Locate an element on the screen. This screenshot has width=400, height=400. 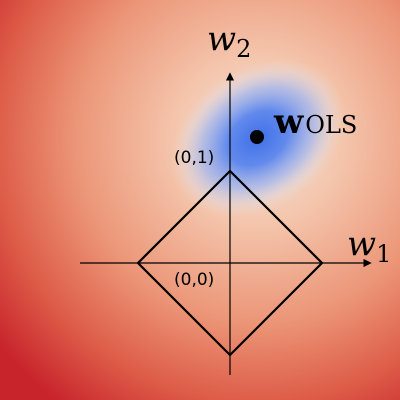
y-axis-label-sub: 2 is located at coordinates (243, 49).